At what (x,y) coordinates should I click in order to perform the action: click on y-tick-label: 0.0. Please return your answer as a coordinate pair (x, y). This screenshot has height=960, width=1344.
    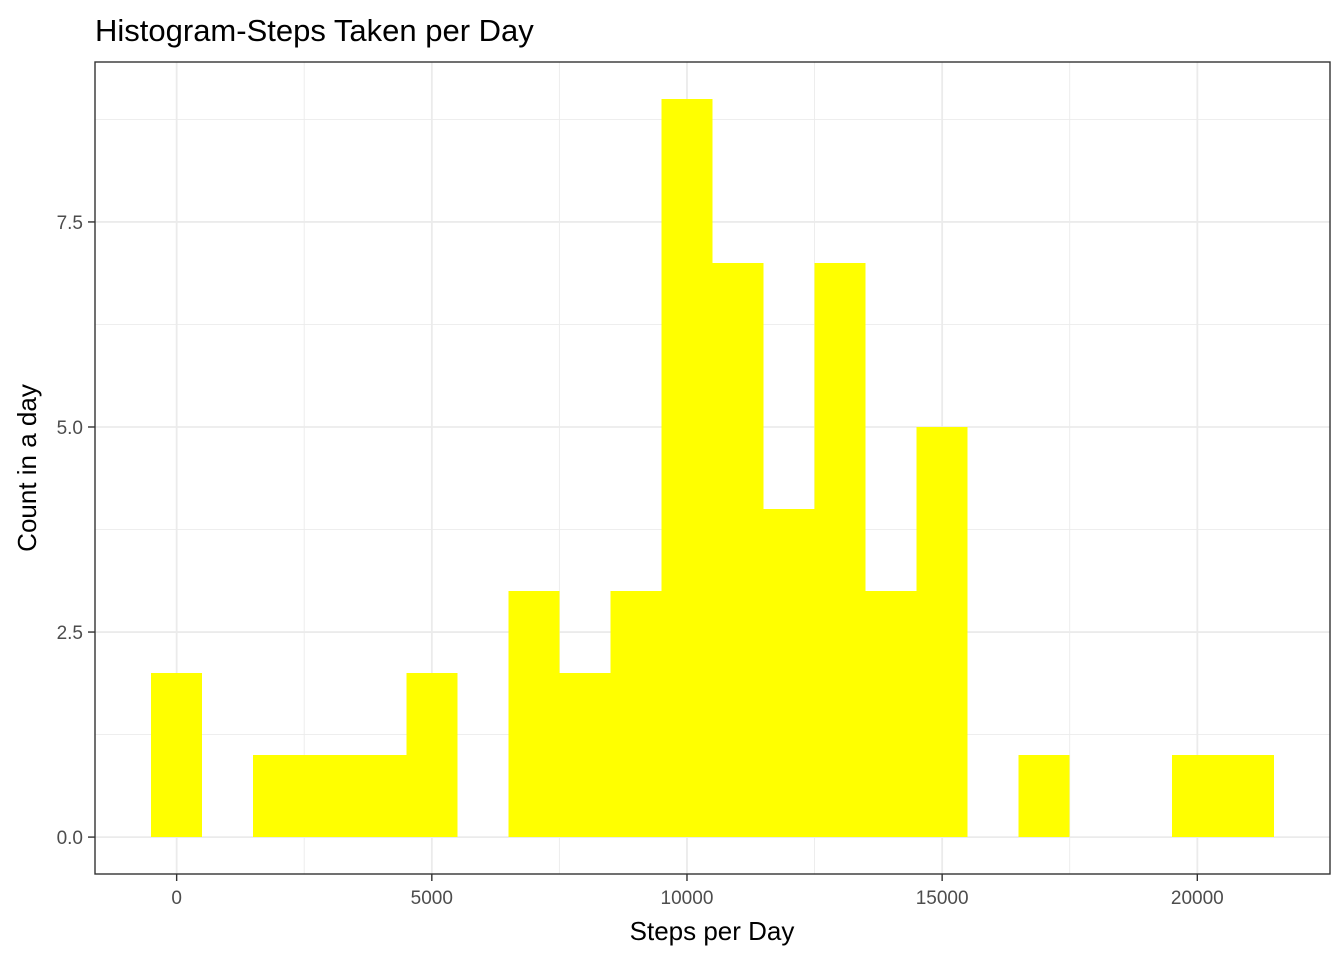
    Looking at the image, I should click on (70, 838).